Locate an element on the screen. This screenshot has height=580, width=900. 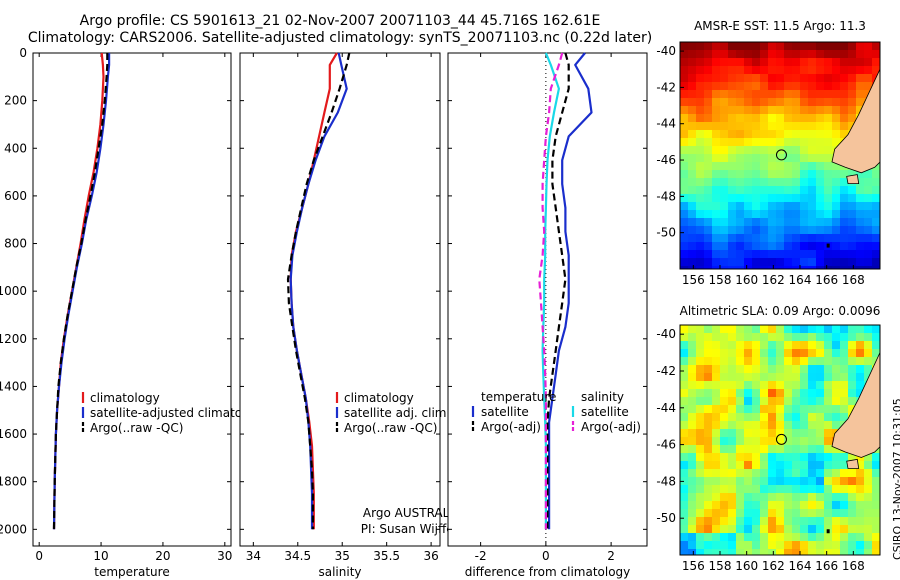
depth-tick-label: 400 is located at coordinates (15, 148).